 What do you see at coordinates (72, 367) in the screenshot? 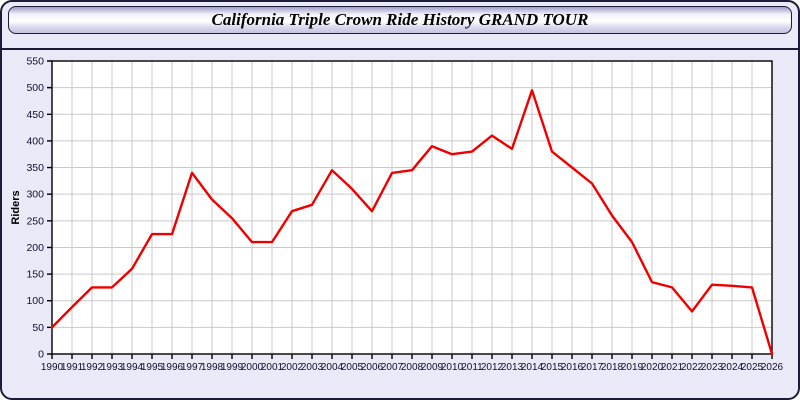
I see `x-tick-label: 1991` at bounding box center [72, 367].